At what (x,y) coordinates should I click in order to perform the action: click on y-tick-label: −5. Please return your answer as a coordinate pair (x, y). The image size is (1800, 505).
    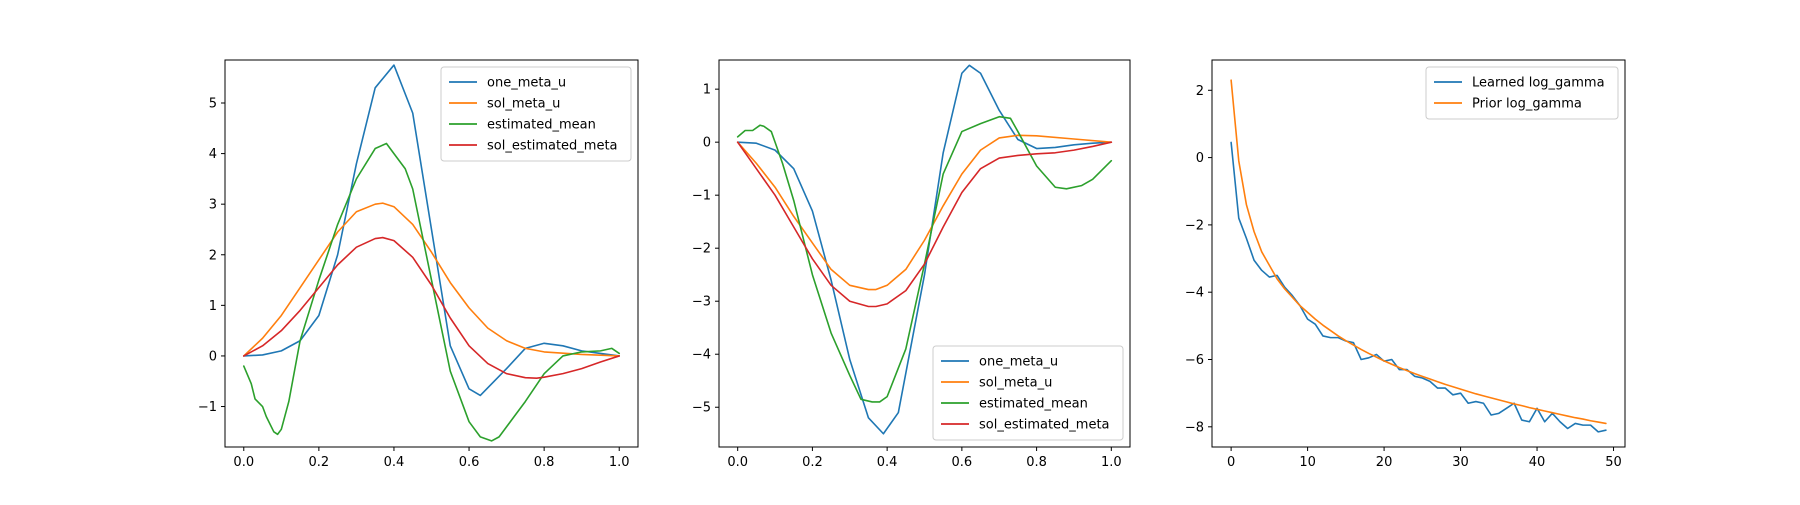
    Looking at the image, I should click on (701, 408).